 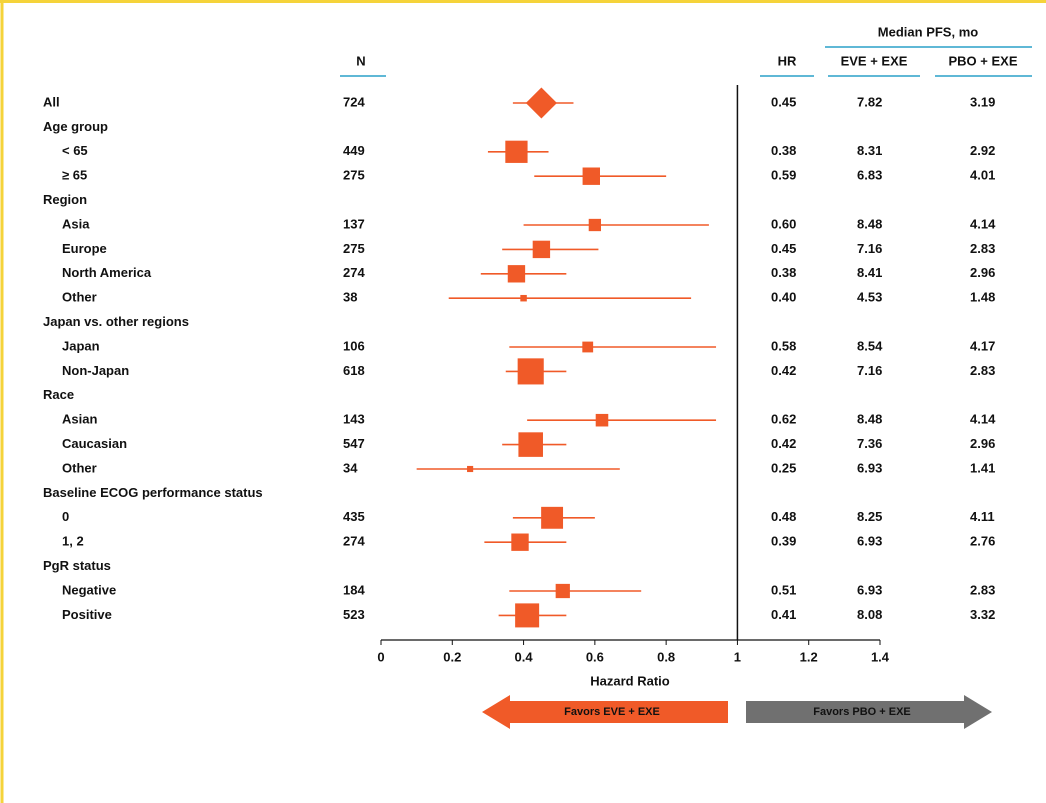 I want to click on n-value: 106, so click(x=354, y=345).